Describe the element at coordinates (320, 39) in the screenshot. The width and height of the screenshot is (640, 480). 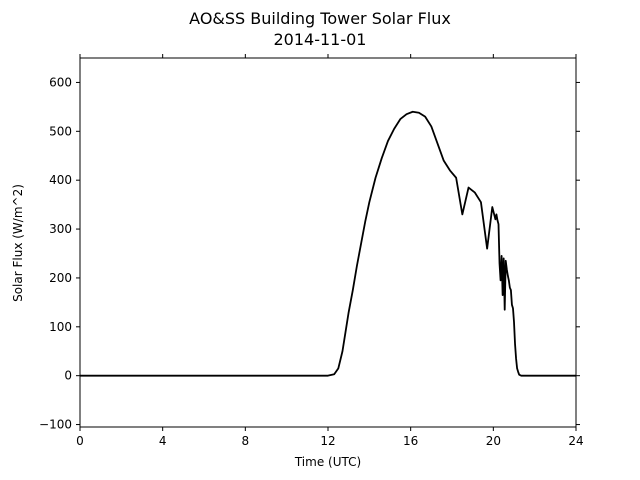
I see `chart-subtitle: 2014-11-01` at that location.